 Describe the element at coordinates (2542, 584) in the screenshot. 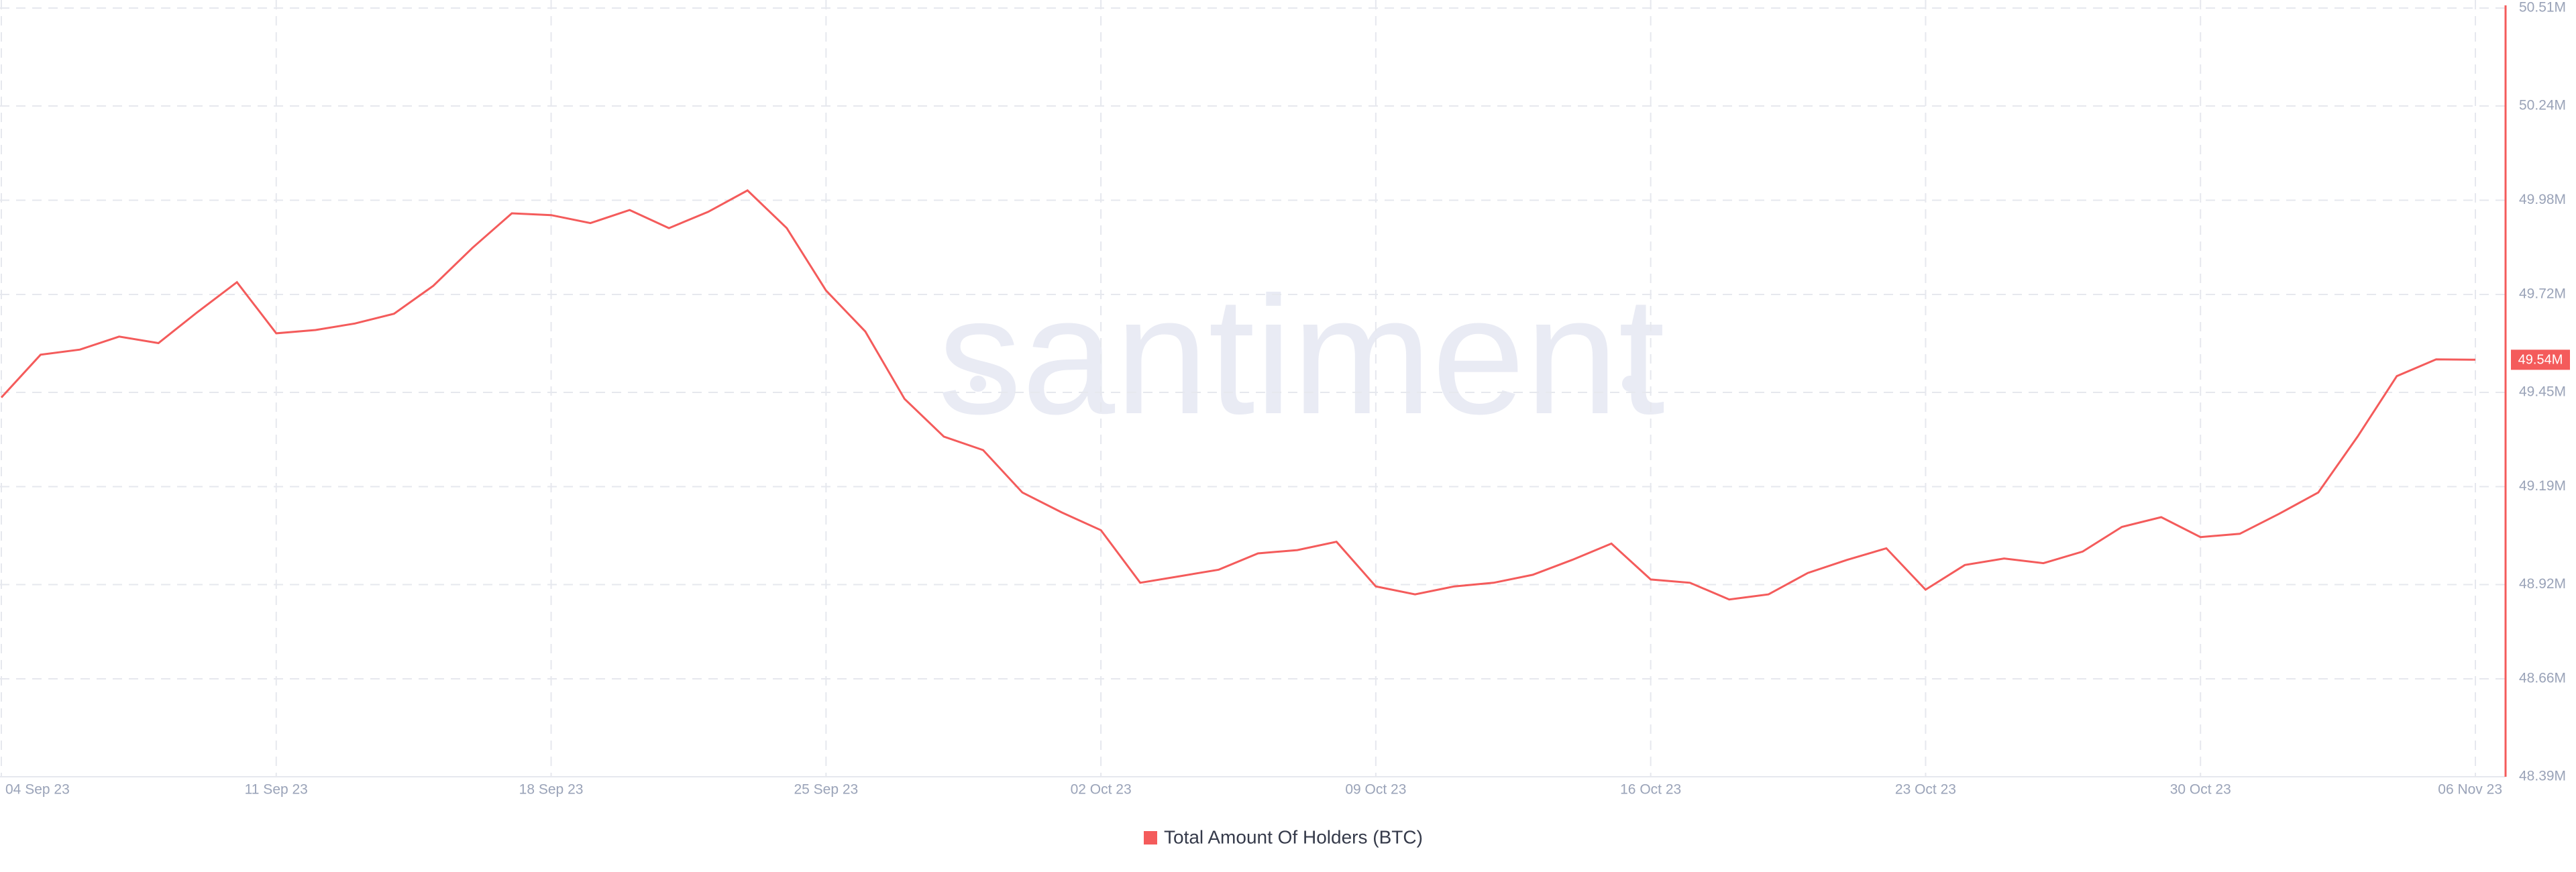

I see `y-tick-label: 48.92M` at that location.